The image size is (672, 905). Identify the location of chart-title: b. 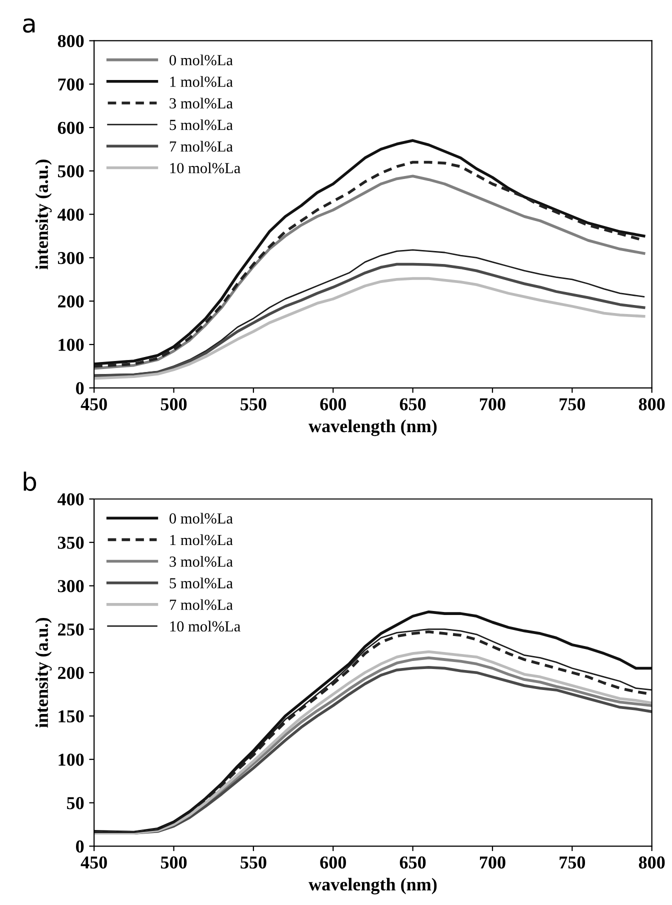
(30, 482).